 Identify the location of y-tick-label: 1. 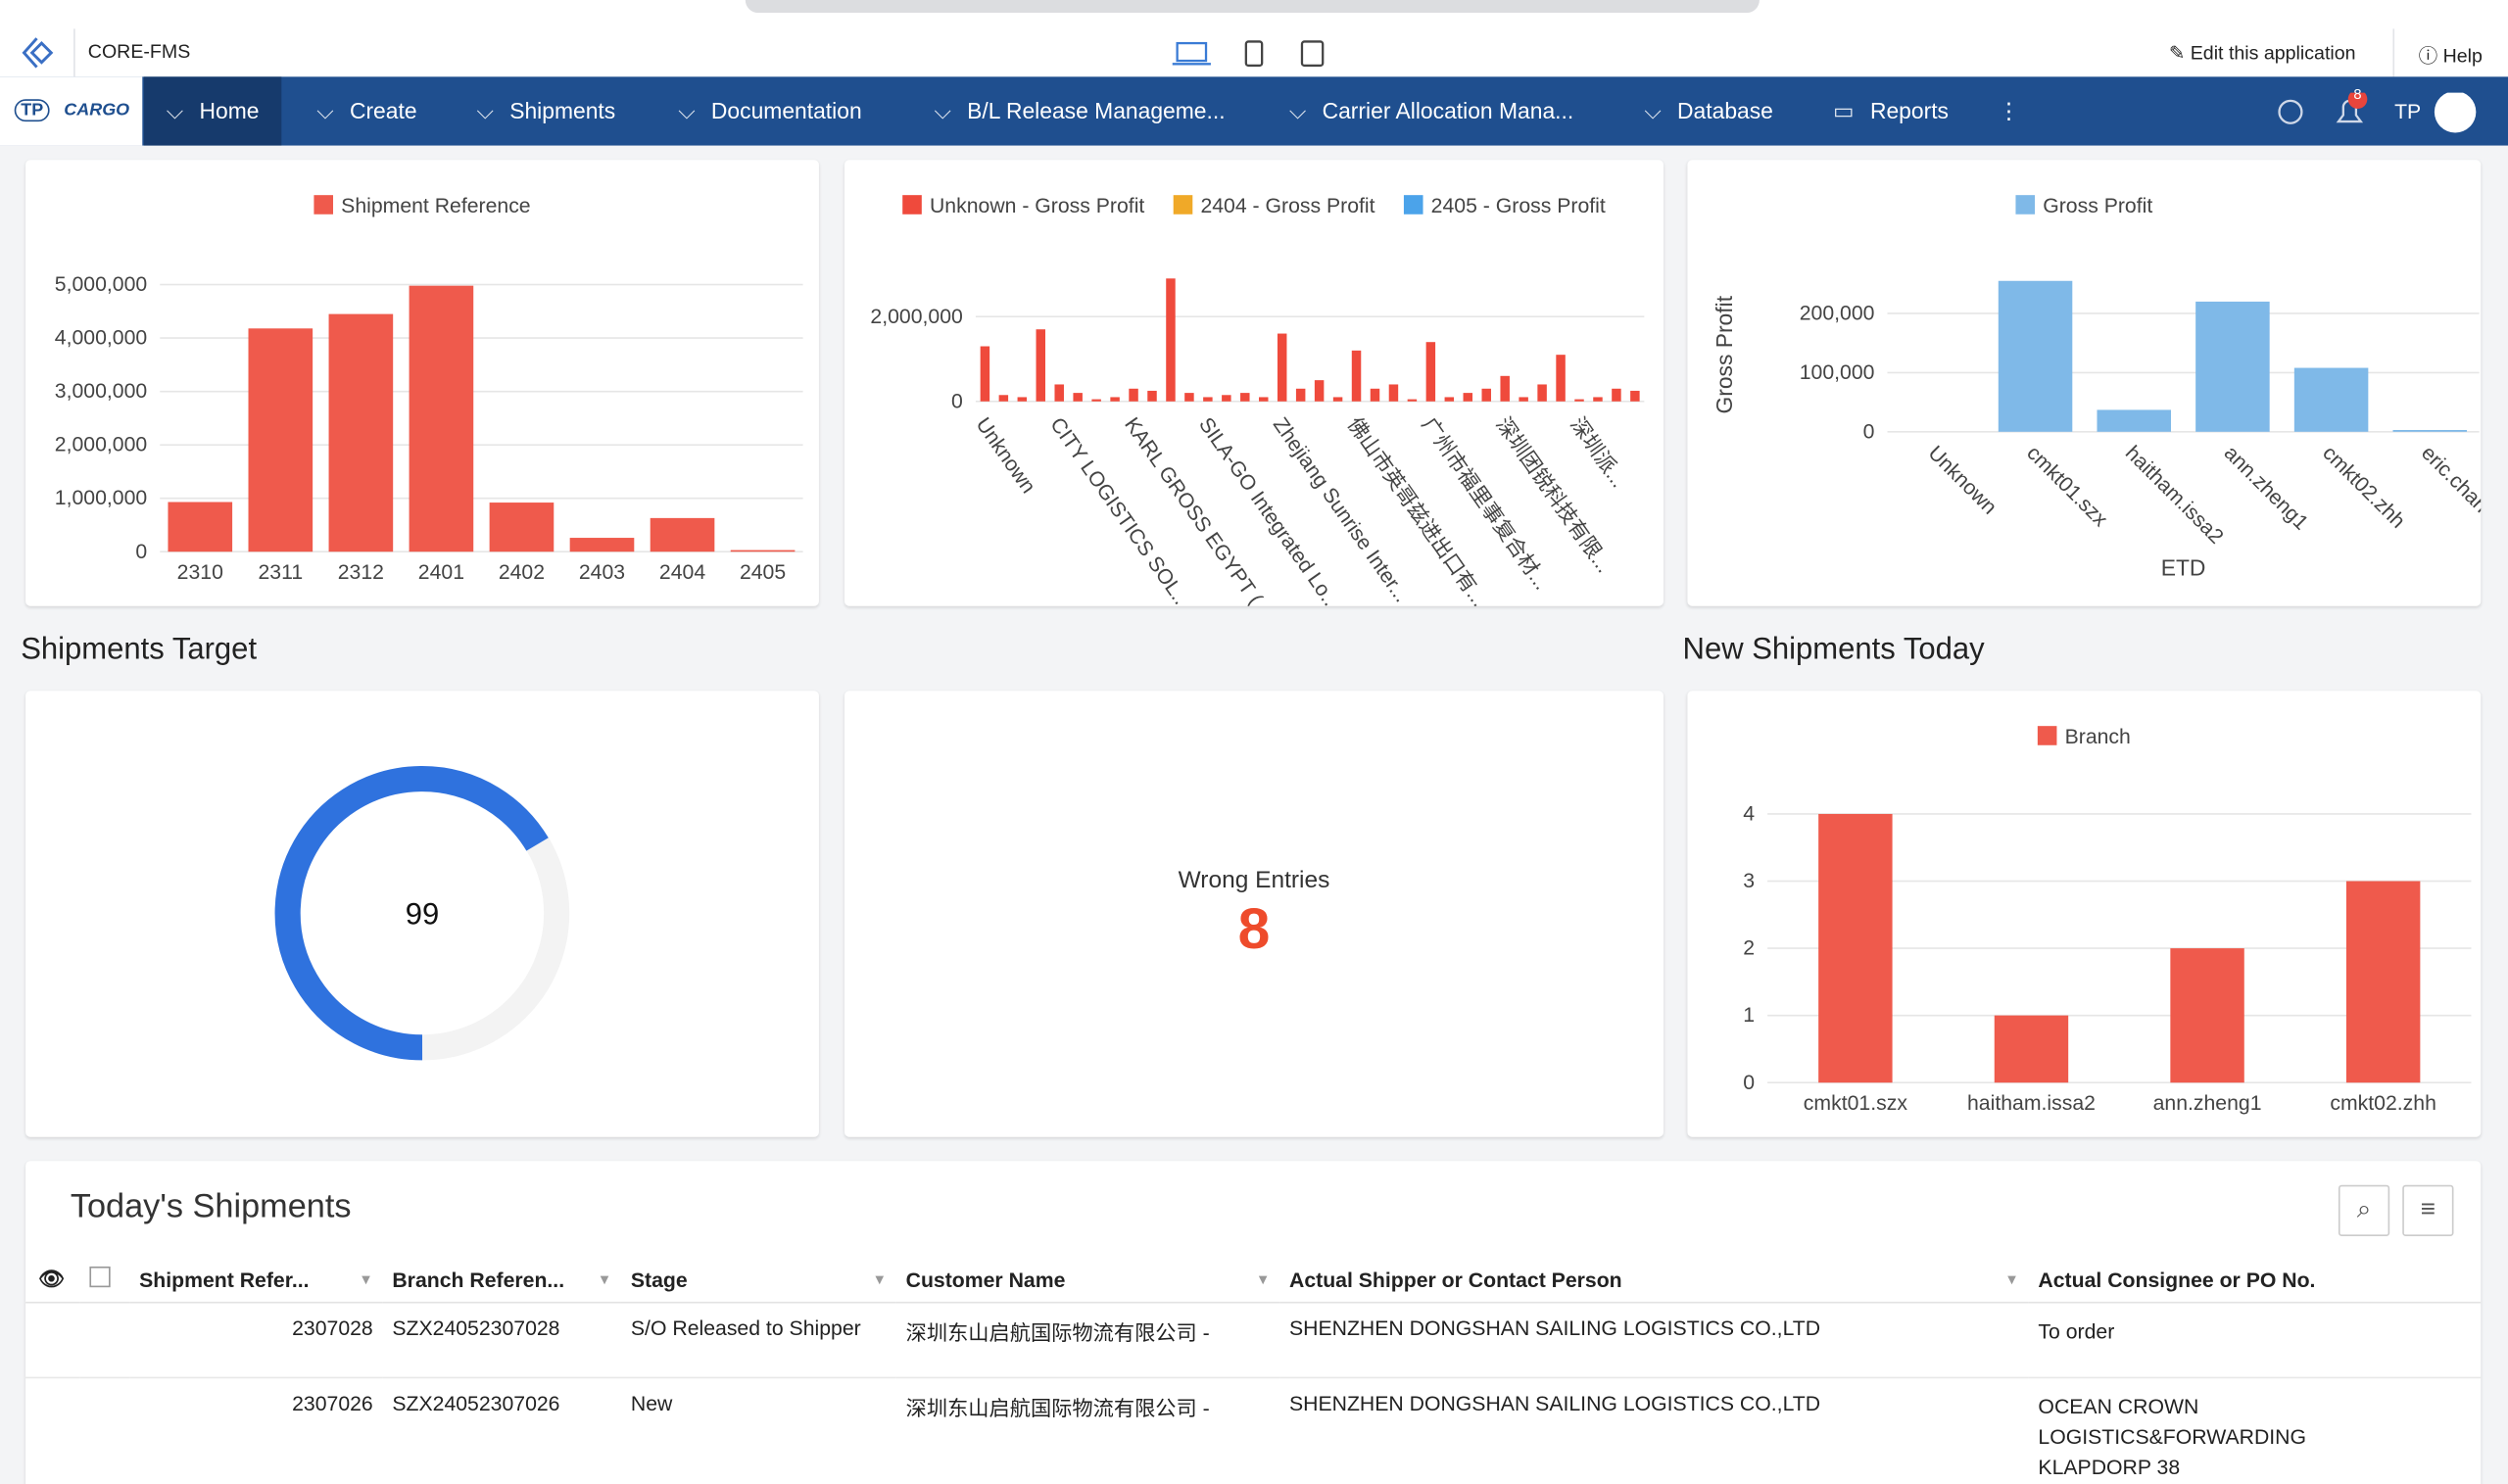
(1749, 1015).